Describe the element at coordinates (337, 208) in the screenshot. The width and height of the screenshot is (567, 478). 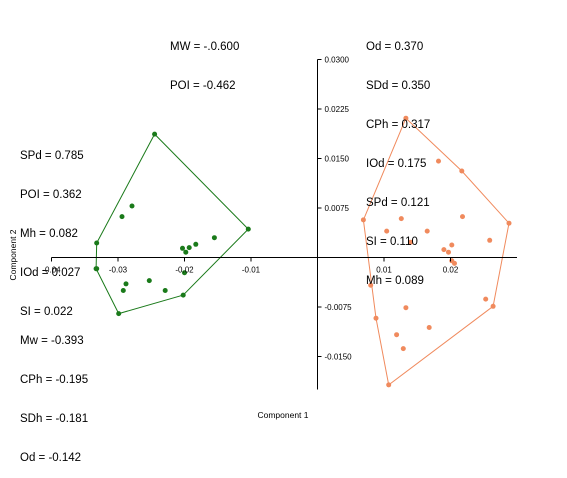
I see `y-tick-label: 0.0075` at that location.